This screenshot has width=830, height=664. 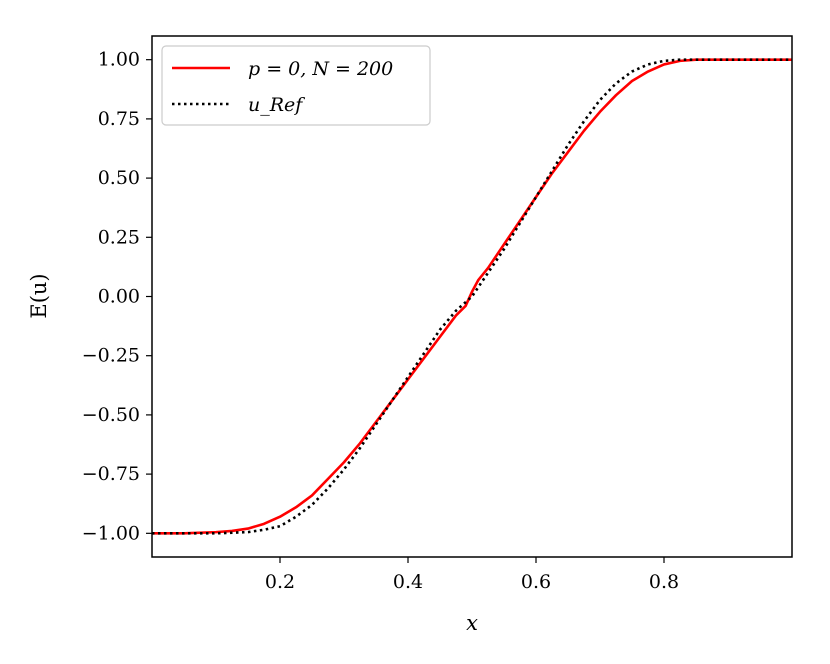 What do you see at coordinates (111, 356) in the screenshot?
I see `y-tick-label: −0.25` at bounding box center [111, 356].